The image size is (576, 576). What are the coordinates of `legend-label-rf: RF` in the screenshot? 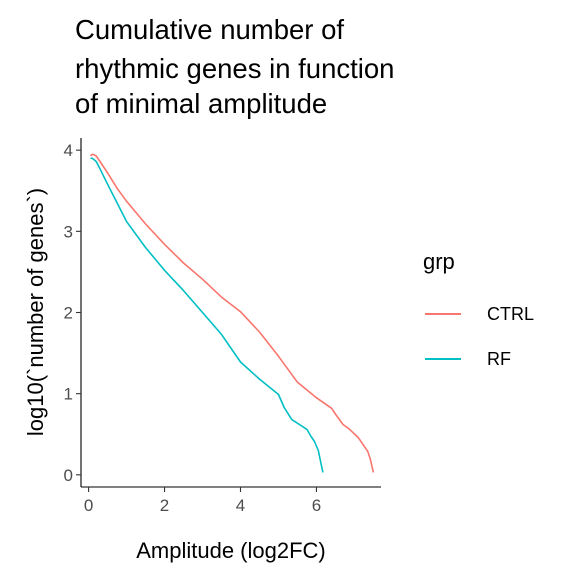 It's located at (499, 358).